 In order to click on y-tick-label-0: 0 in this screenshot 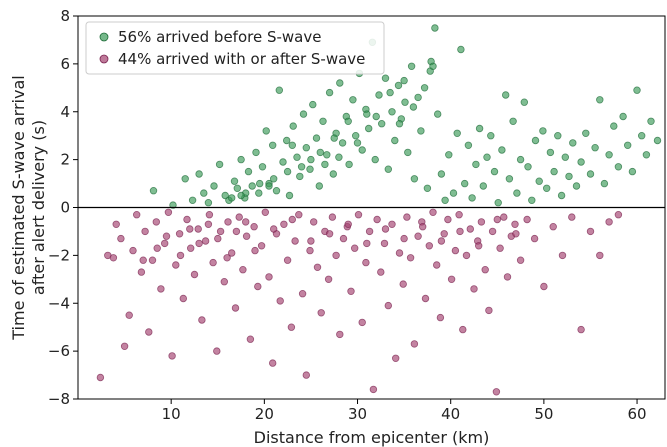, I will do `click(65, 208)`.